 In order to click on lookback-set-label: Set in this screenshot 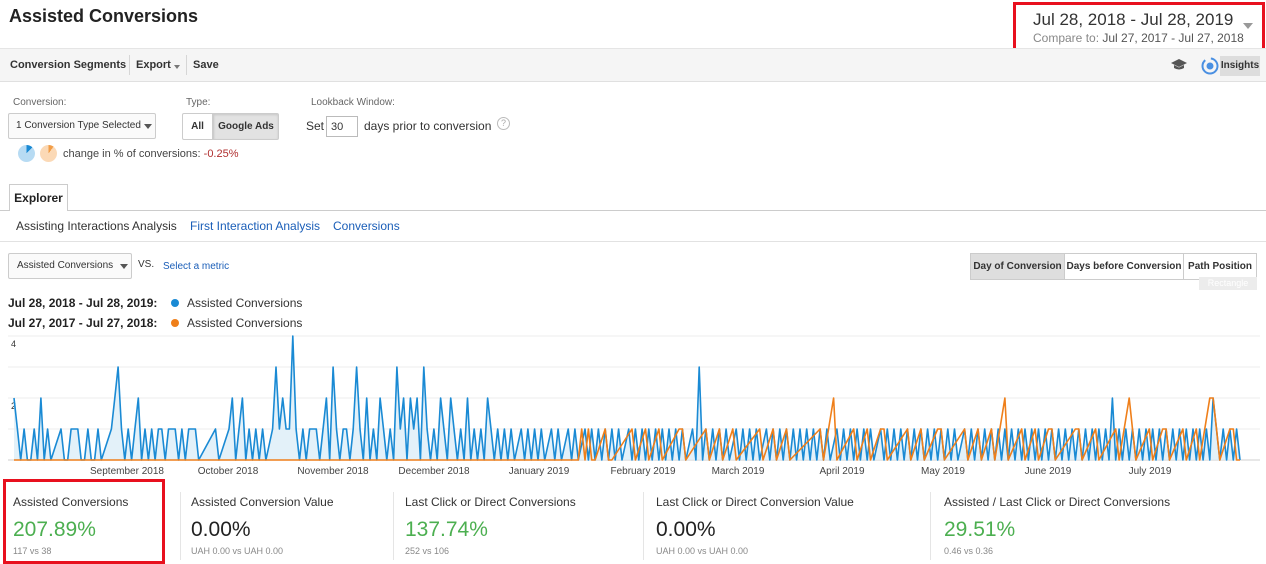, I will do `click(315, 126)`.